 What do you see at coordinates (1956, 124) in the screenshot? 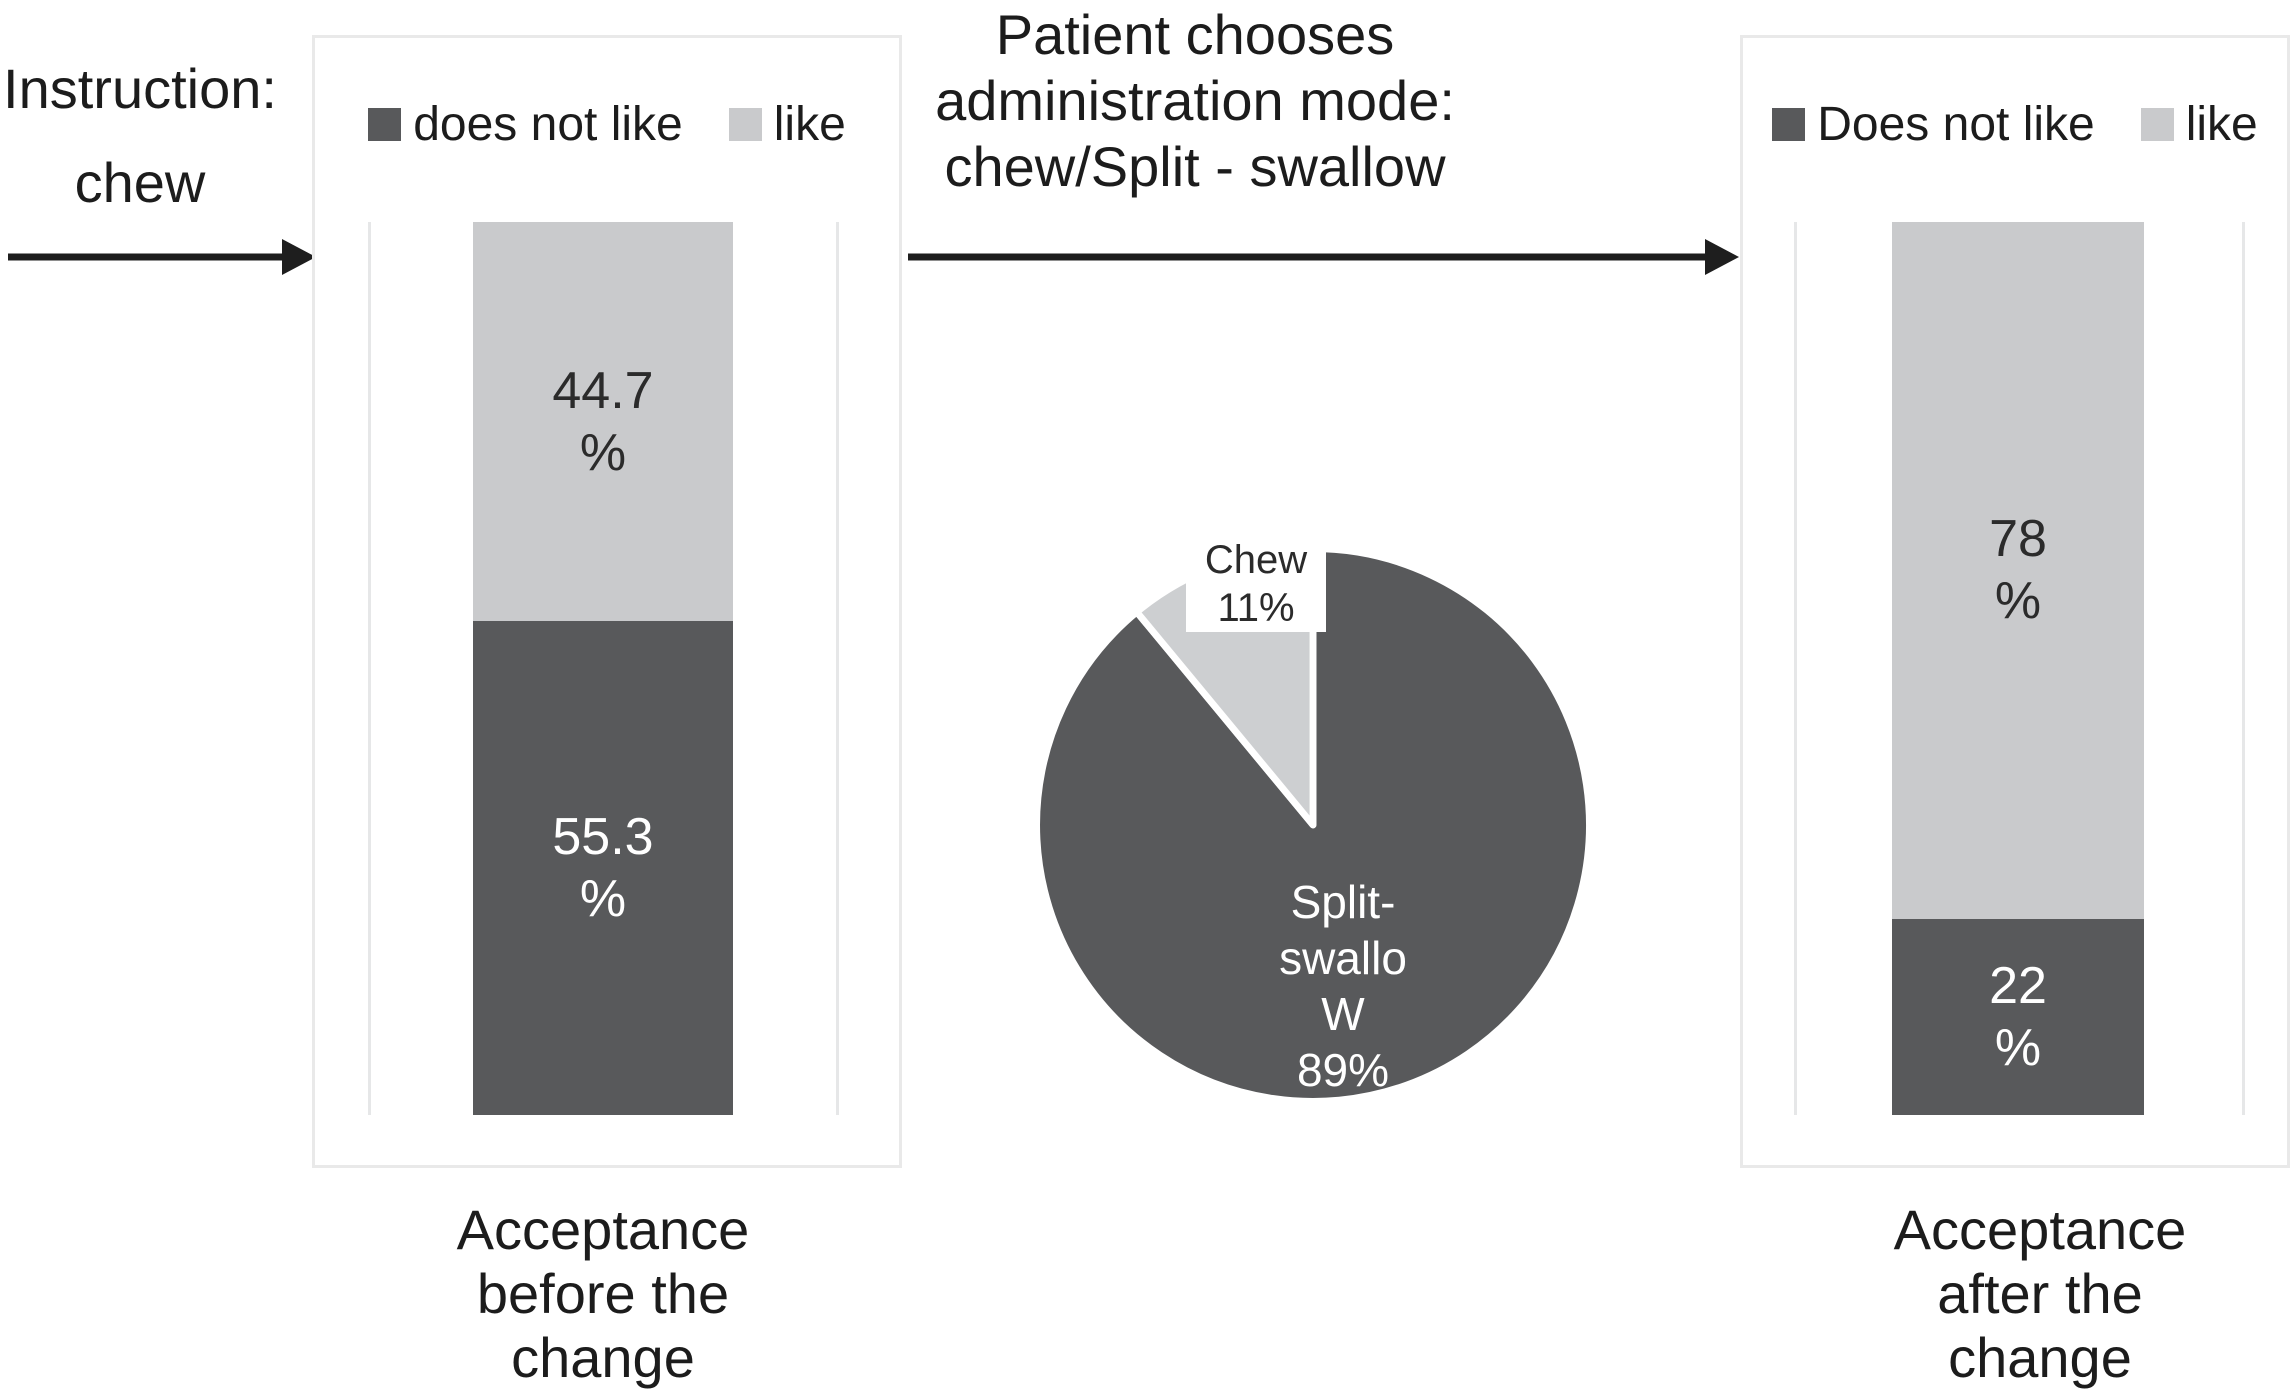
I see `legend-label-does-not-like: Does not like` at bounding box center [1956, 124].